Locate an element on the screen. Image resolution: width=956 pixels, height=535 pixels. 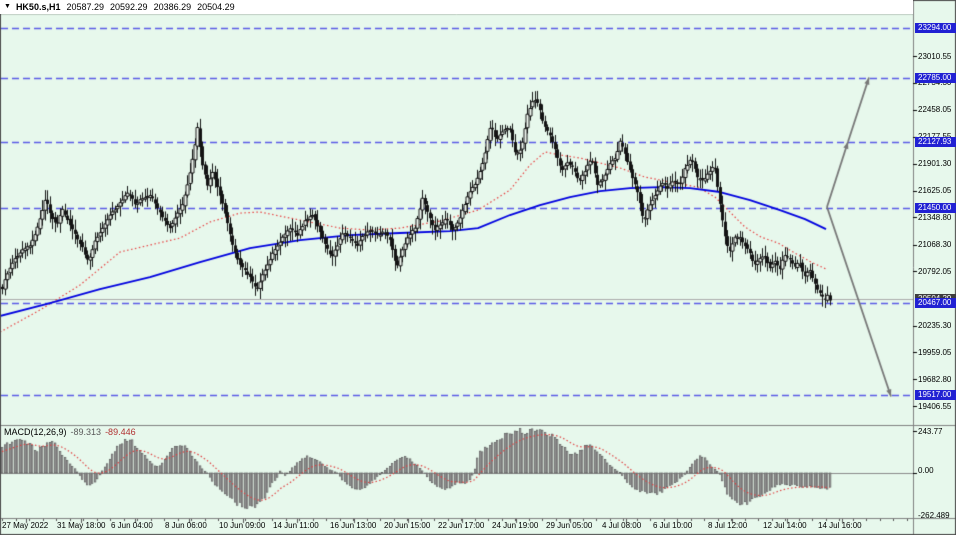
time-axis-label: 29 Jun 05:00 is located at coordinates (569, 525).